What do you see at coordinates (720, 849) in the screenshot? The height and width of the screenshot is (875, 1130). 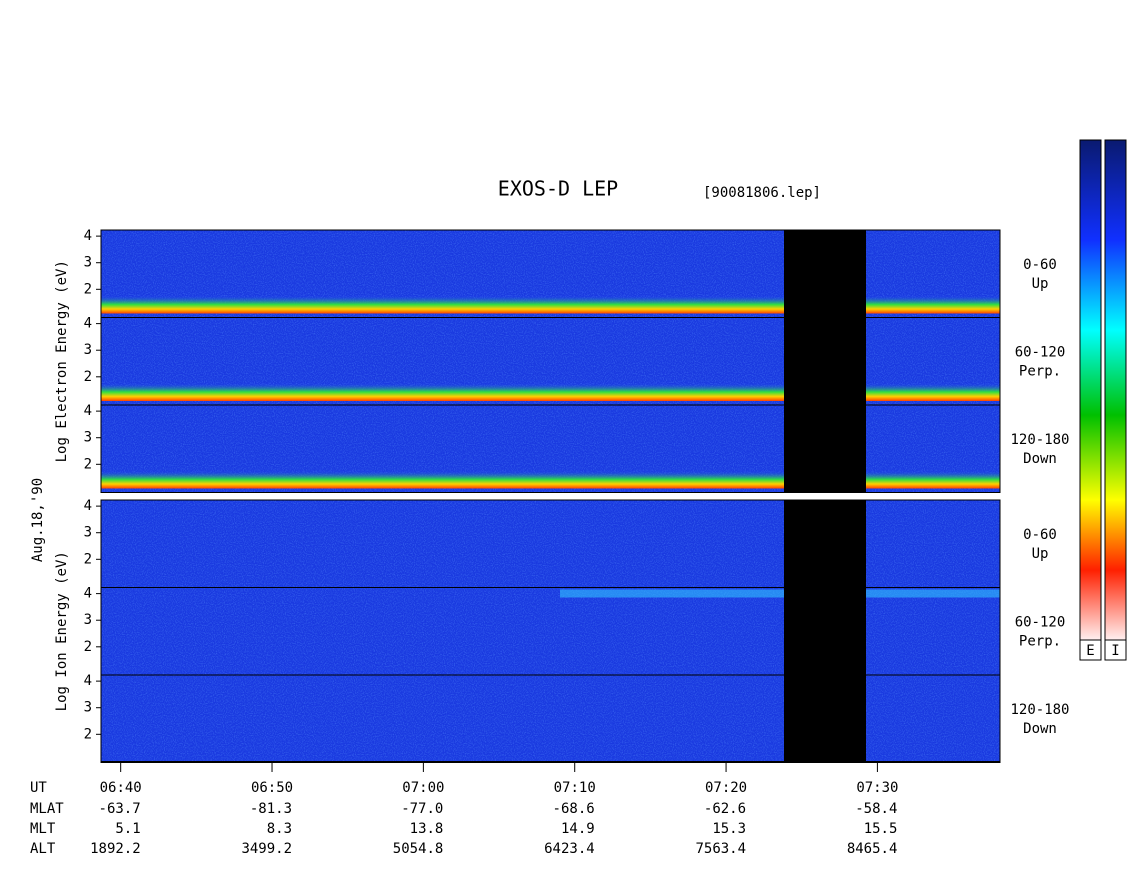 I see `ephemeris-value: 7563.4` at bounding box center [720, 849].